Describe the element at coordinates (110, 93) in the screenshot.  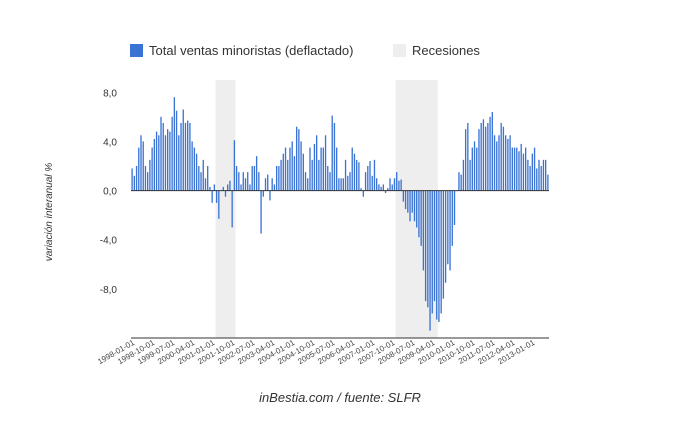
I see `y-tick-label: 8,0` at that location.